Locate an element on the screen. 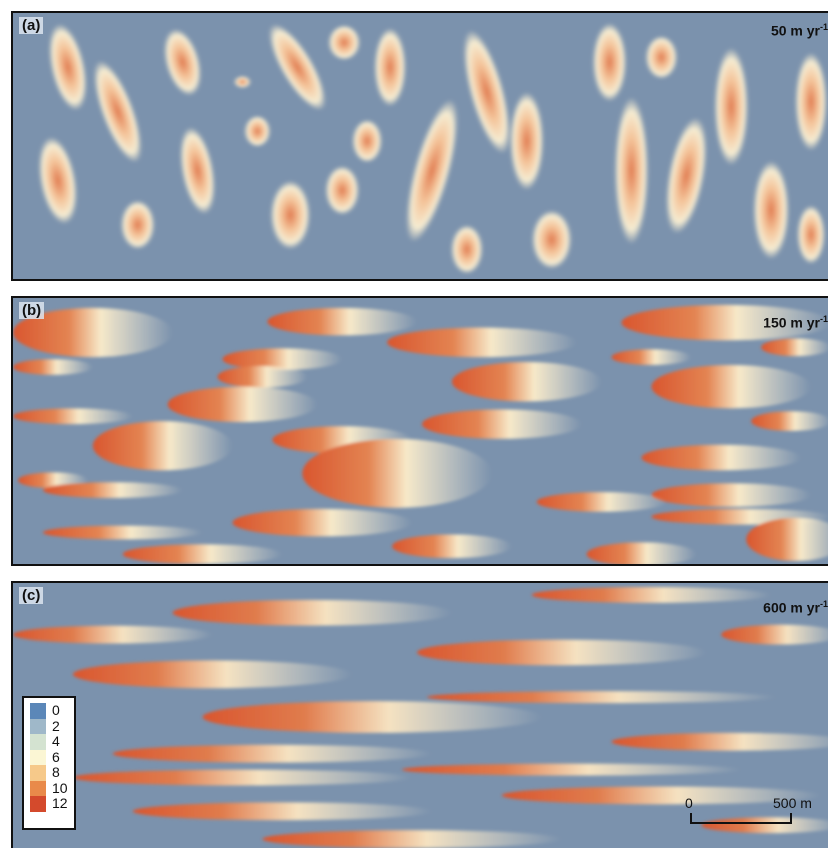 The width and height of the screenshot is (828, 848). legend-item: 0 is located at coordinates (52, 711).